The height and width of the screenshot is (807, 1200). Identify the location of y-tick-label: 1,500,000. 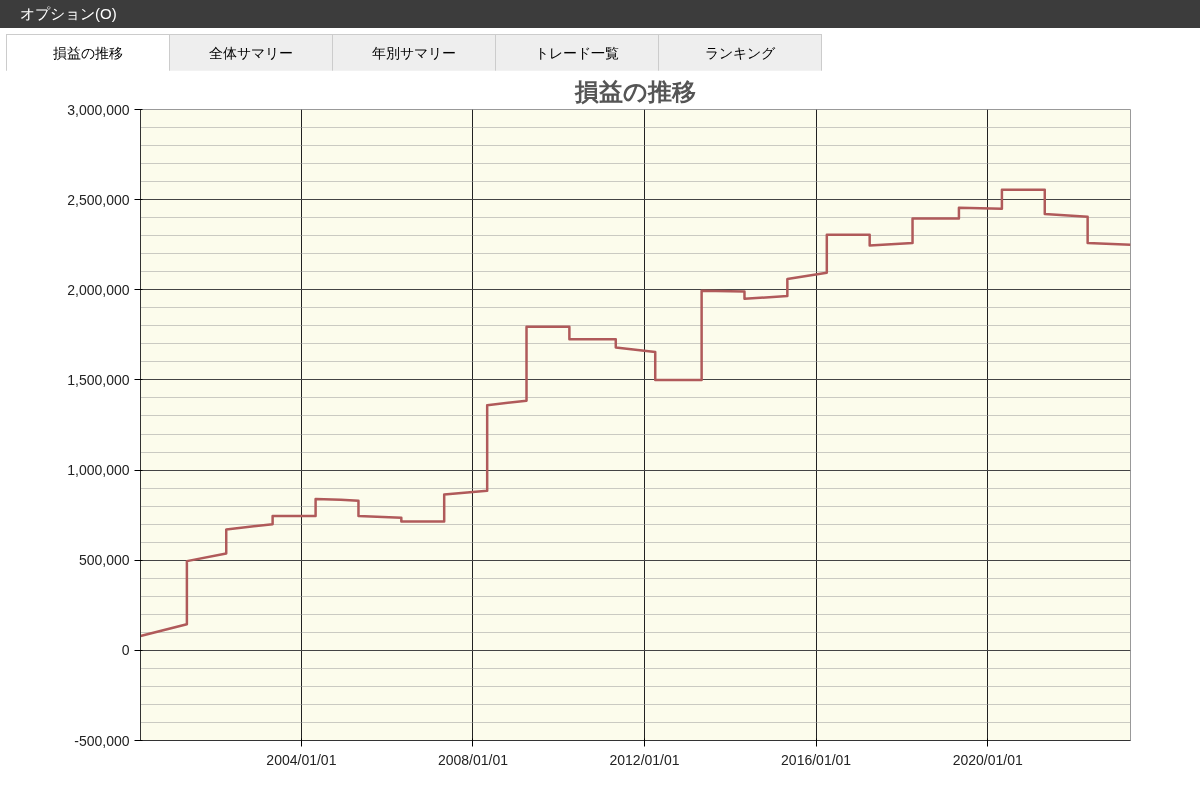
(98, 379).